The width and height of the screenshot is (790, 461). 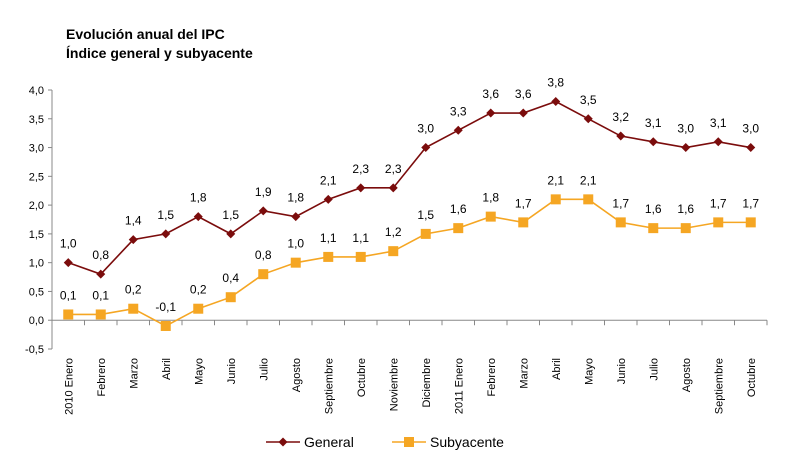 What do you see at coordinates (394, 384) in the screenshot?
I see `x-tick-label: Noviembre` at bounding box center [394, 384].